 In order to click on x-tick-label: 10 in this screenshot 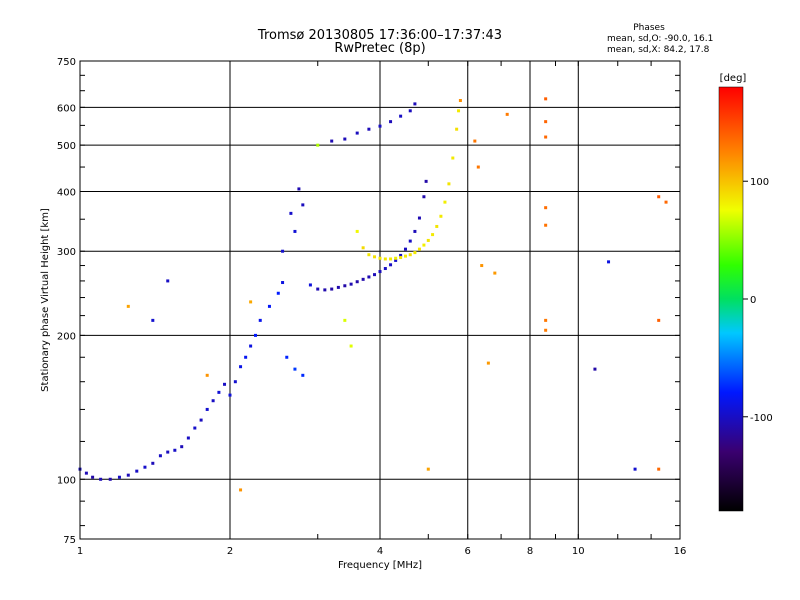, I will do `click(578, 551)`.